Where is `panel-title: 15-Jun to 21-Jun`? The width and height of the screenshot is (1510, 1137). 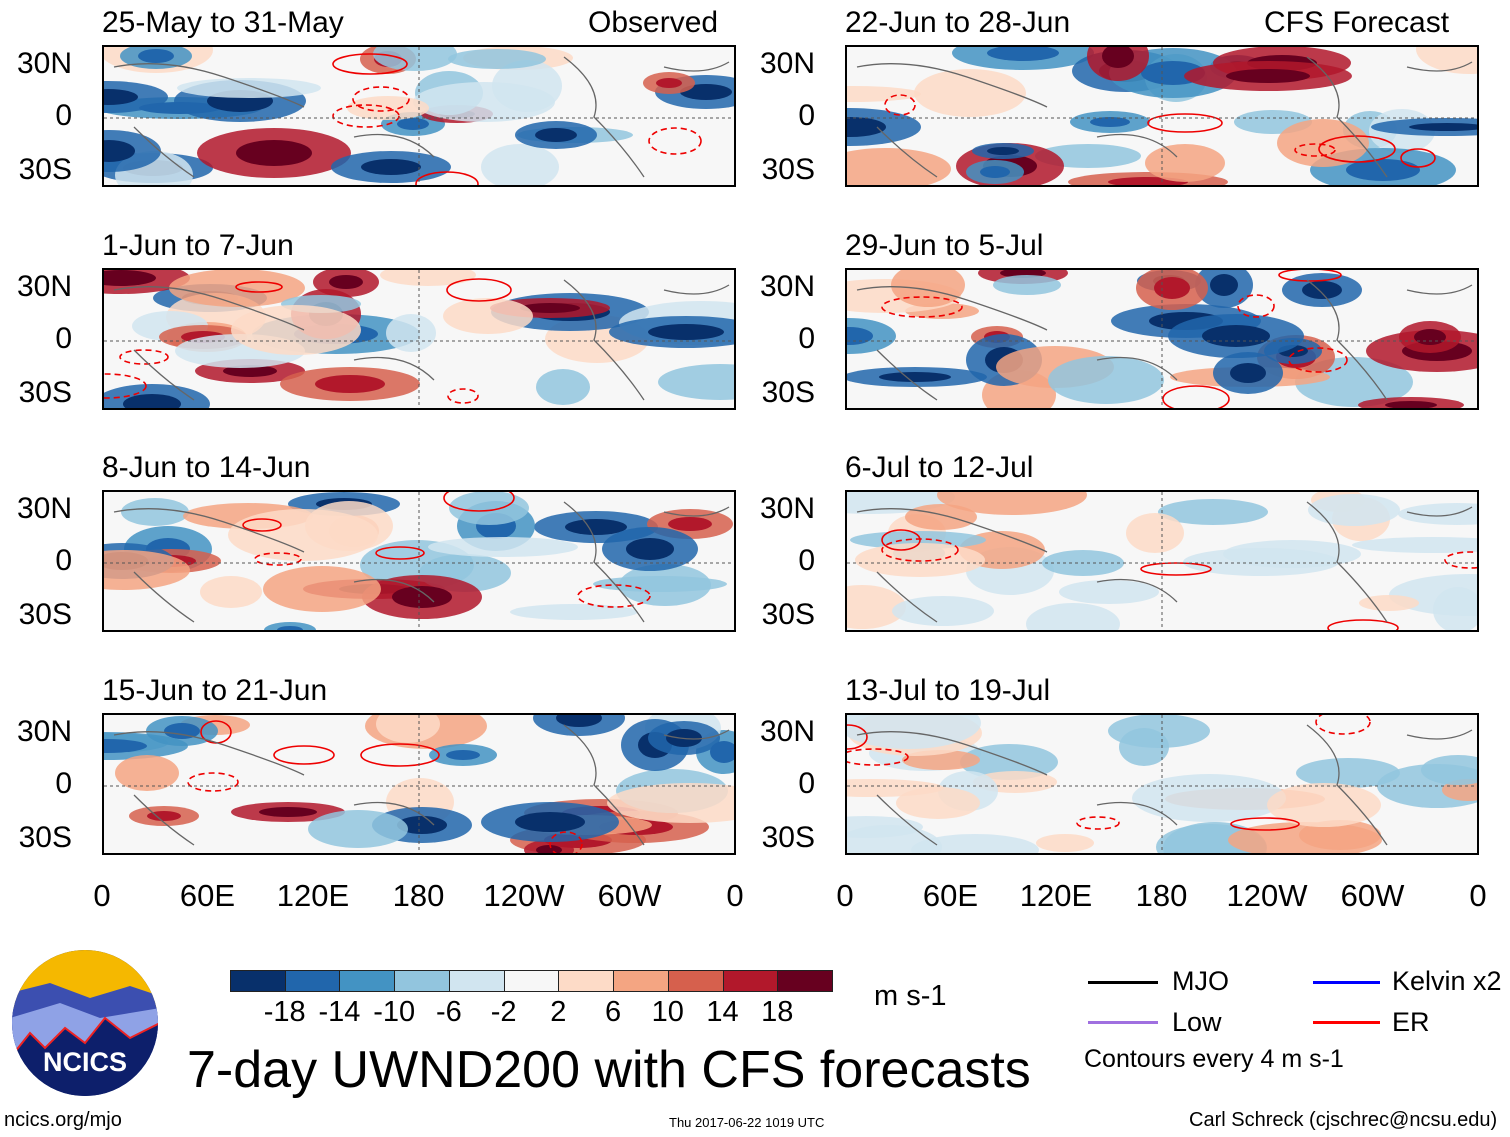
panel-title: 15-Jun to 21-Jun is located at coordinates (215, 690).